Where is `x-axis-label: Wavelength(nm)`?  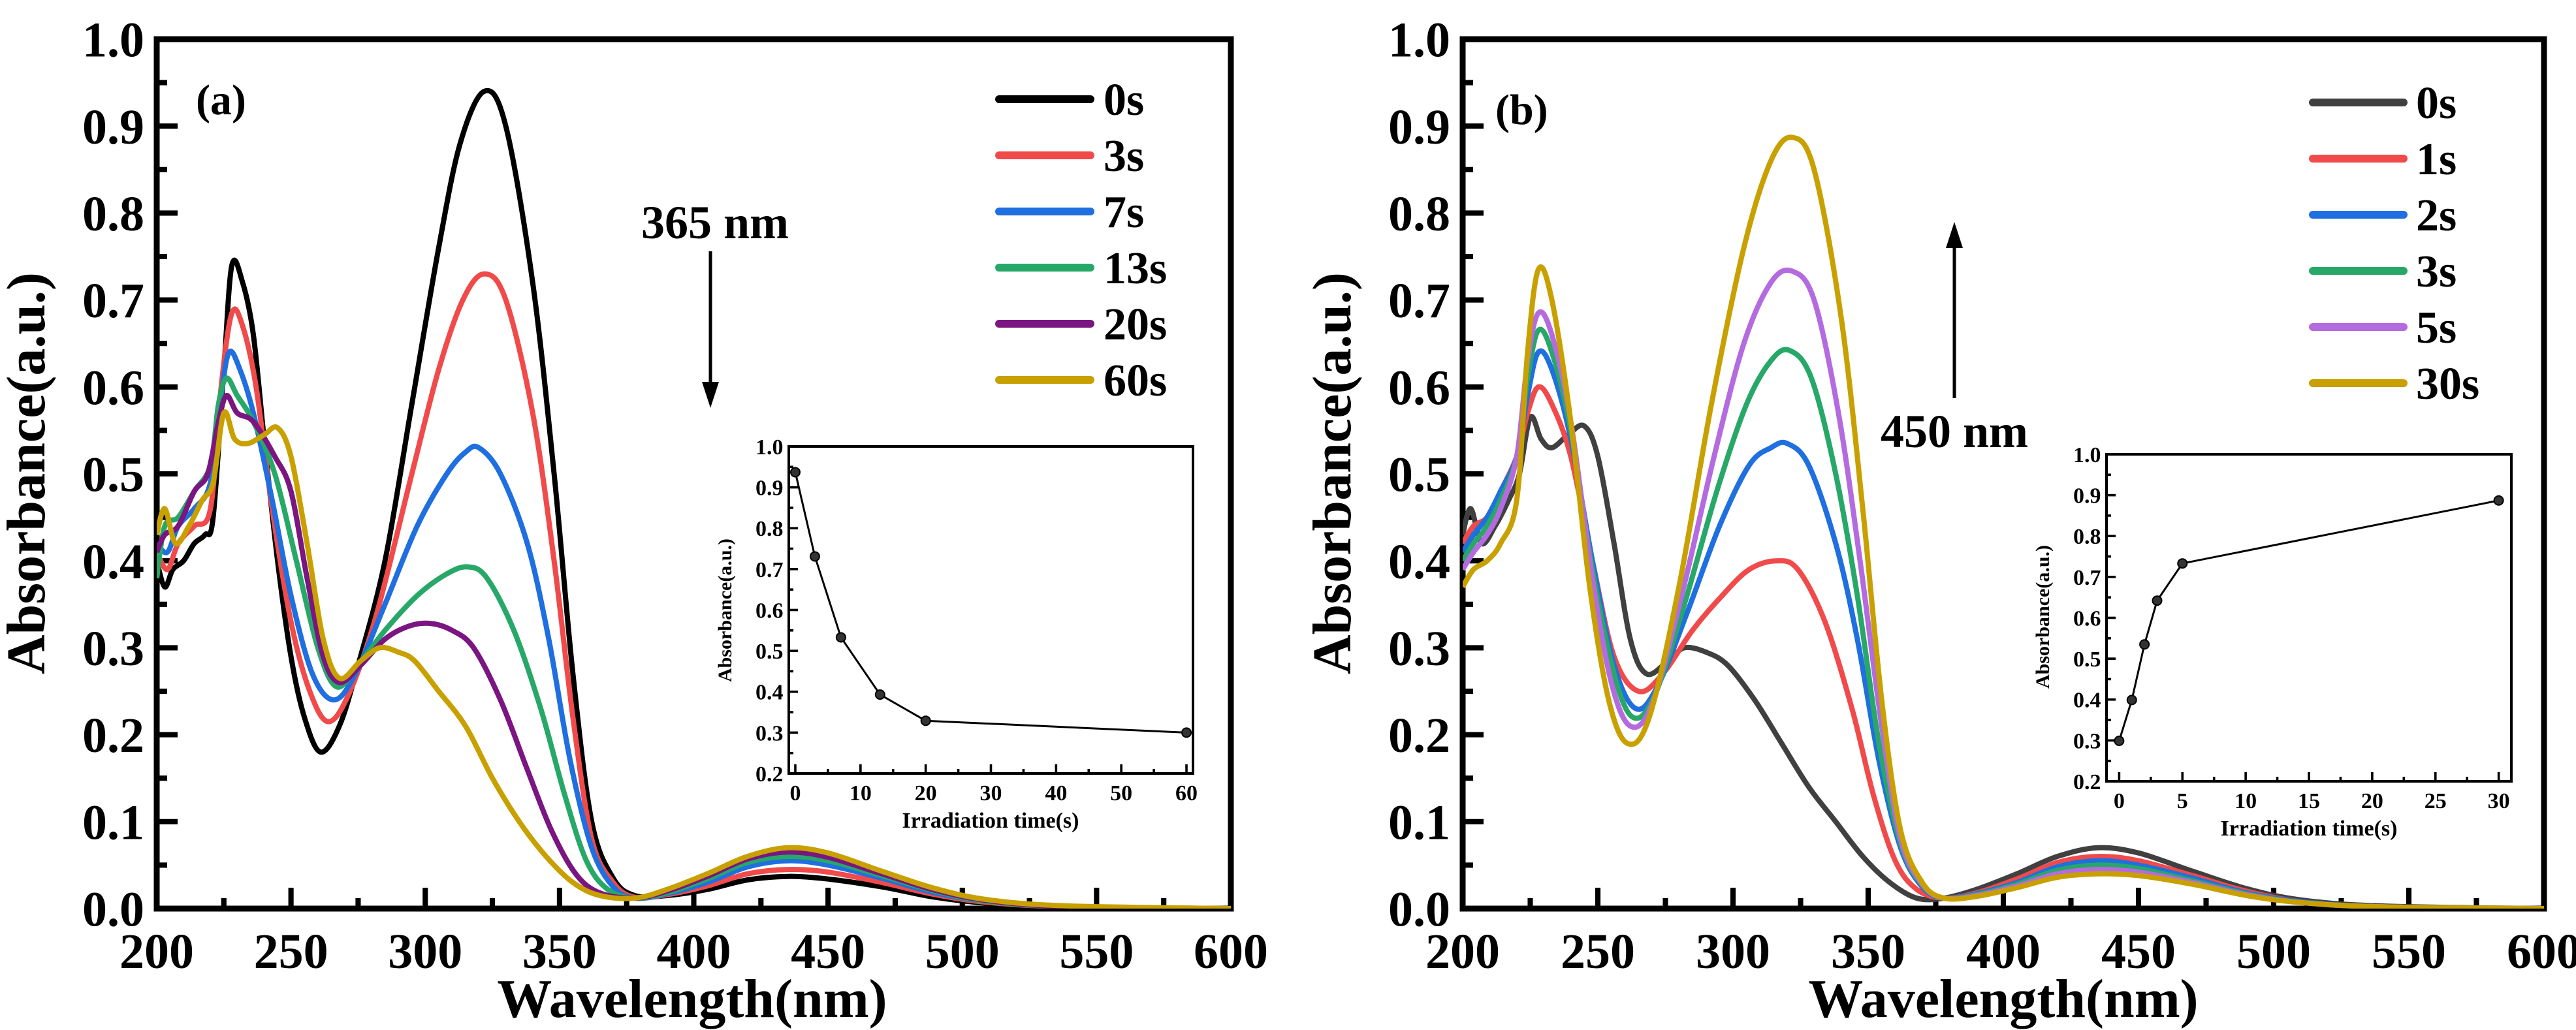 x-axis-label: Wavelength(nm) is located at coordinates (692, 999).